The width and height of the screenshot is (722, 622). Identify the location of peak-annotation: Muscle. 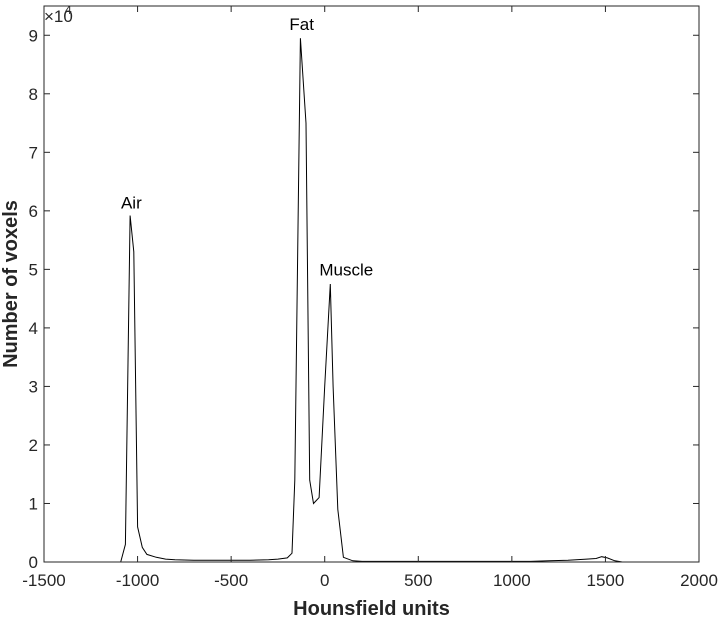
(346, 269).